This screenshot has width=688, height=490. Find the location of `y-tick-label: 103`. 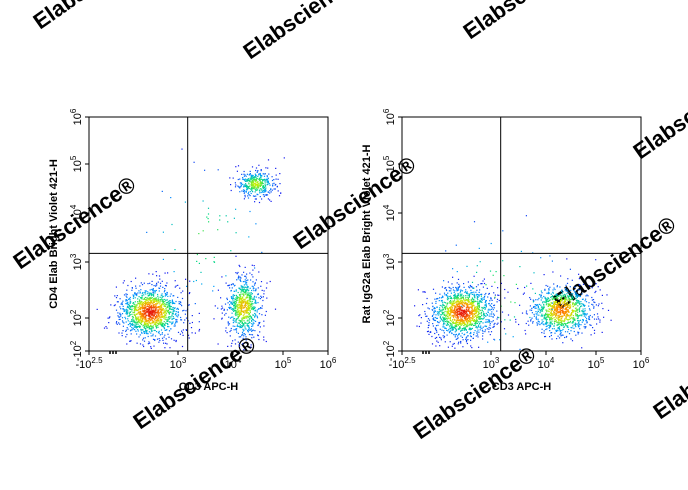

y-tick-label: 103 is located at coordinates (389, 261).